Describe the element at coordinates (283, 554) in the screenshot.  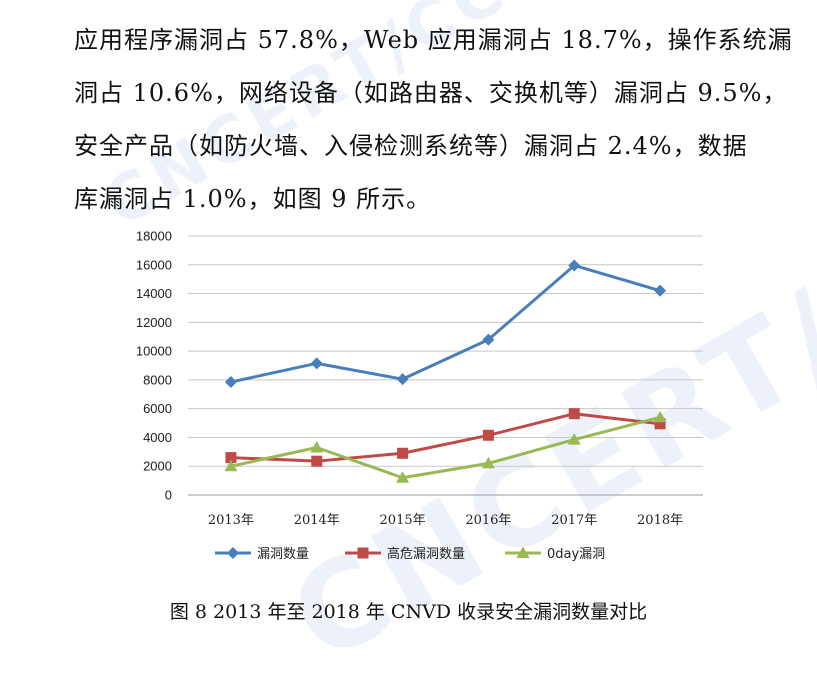
I see `legend-label: 漏洞数量` at that location.